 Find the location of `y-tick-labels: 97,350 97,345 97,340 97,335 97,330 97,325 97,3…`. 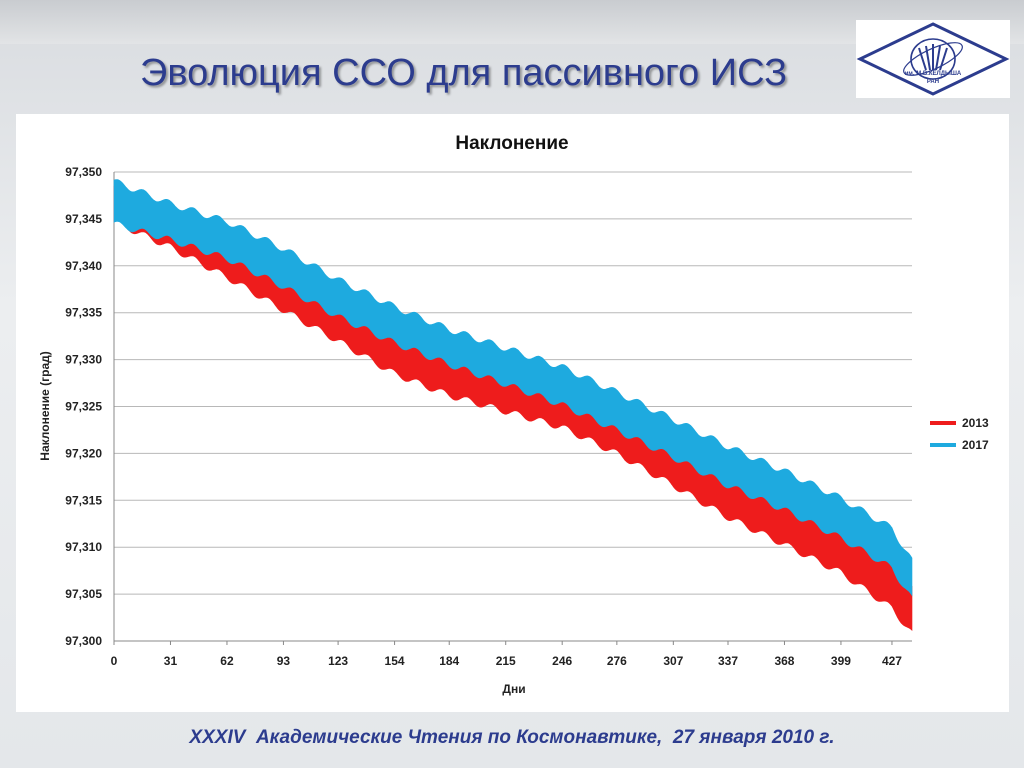

y-tick-labels: 97,350 97,345 97,340 97,335 97,330 97,325 97,3… is located at coordinates (83, 406).